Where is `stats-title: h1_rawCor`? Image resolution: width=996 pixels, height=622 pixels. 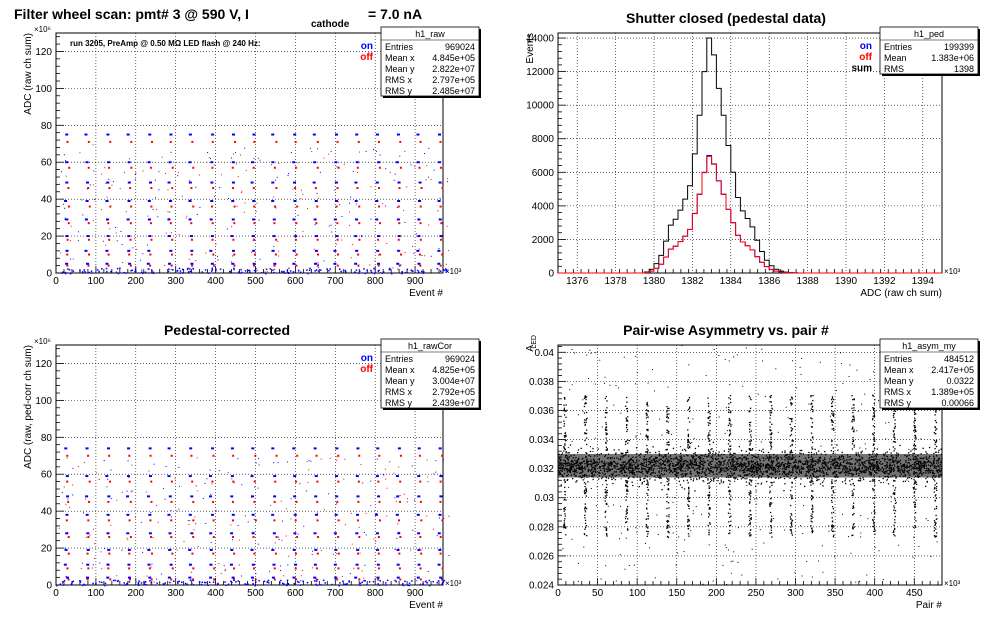
stats-title: h1_rawCor is located at coordinates (430, 346).